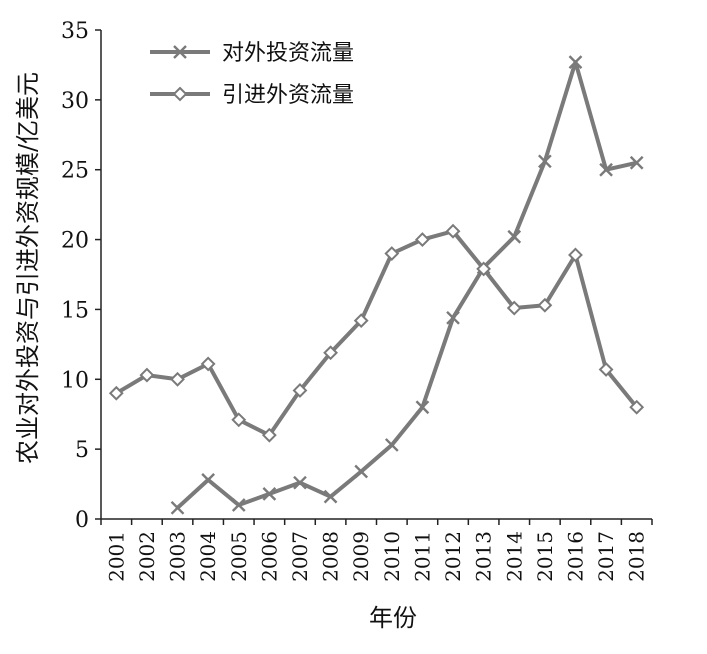  What do you see at coordinates (514, 556) in the screenshot?
I see `x-tick-label: 2014` at bounding box center [514, 556].